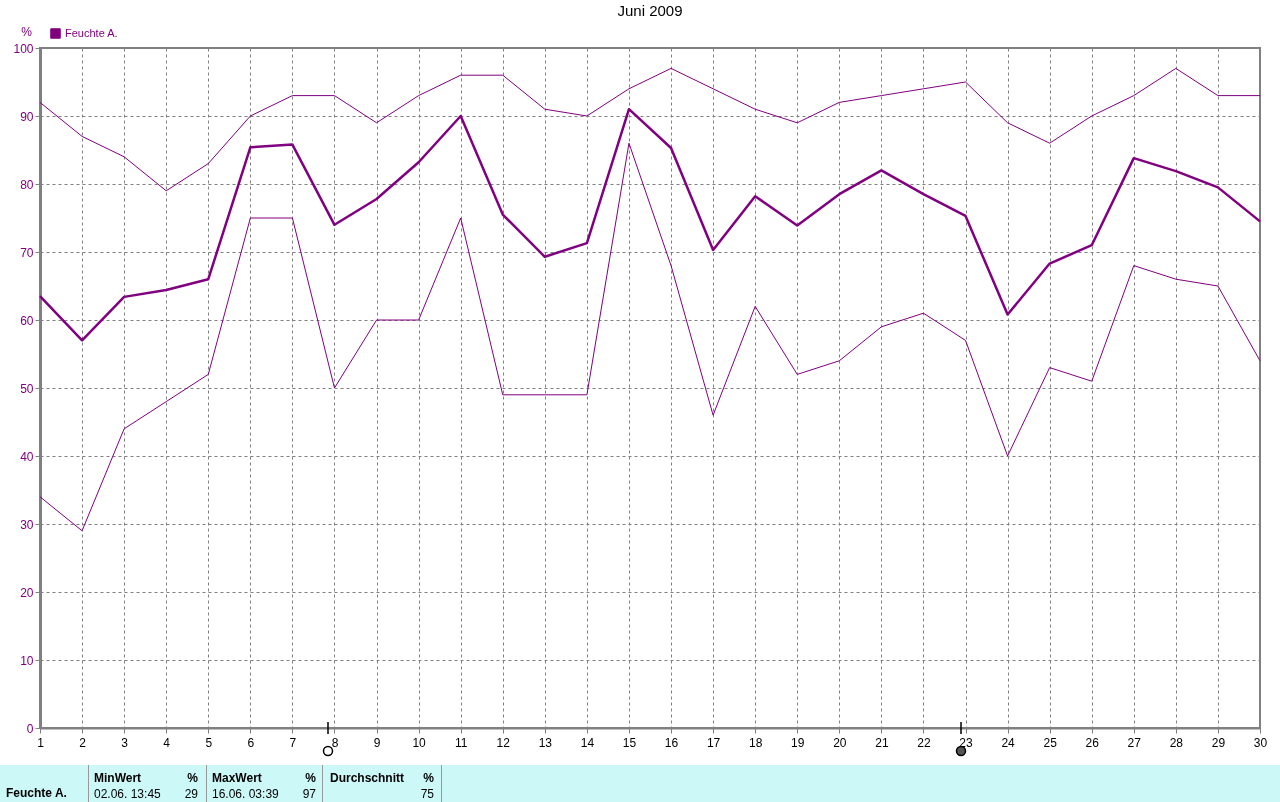 This screenshot has width=1280, height=802. I want to click on x-tick-label: 19, so click(798, 742).